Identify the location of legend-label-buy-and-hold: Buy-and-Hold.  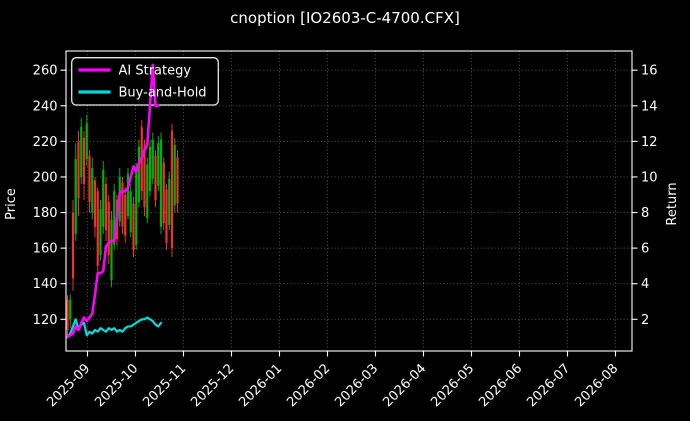
(163, 93).